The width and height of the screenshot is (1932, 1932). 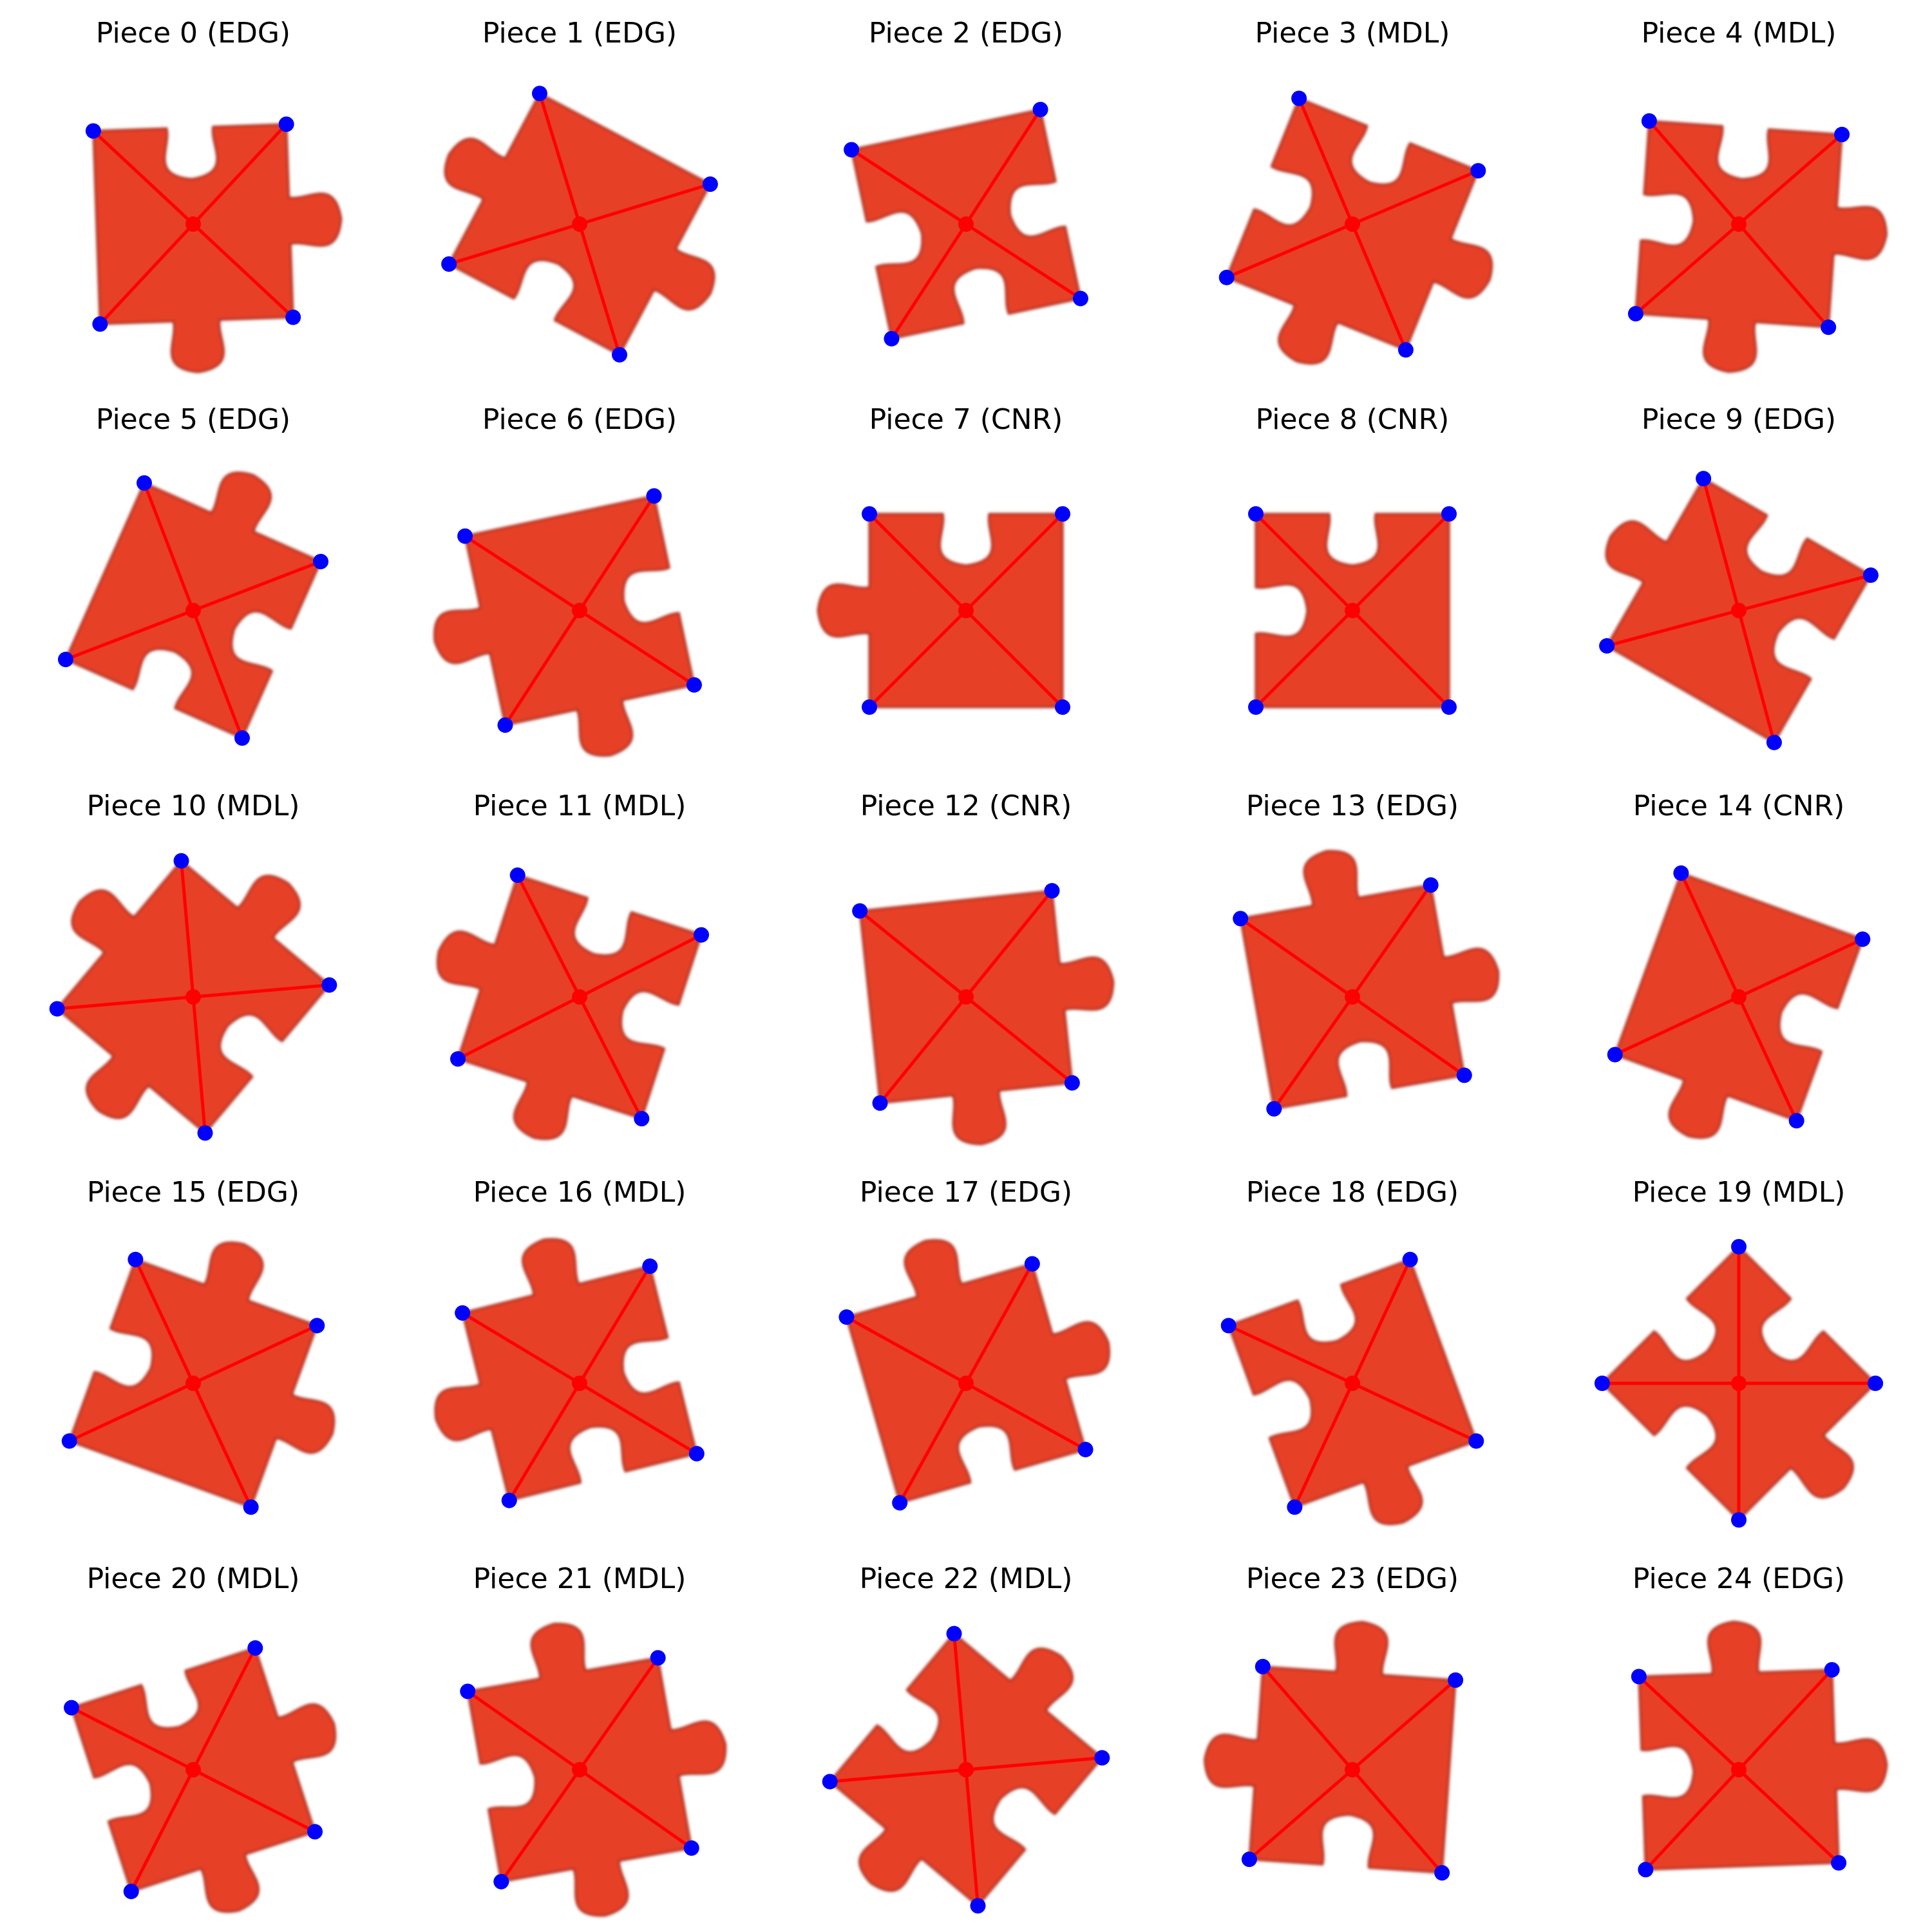 I want to click on piece-cell: Piece 12 (CNR), so click(x=966, y=966).